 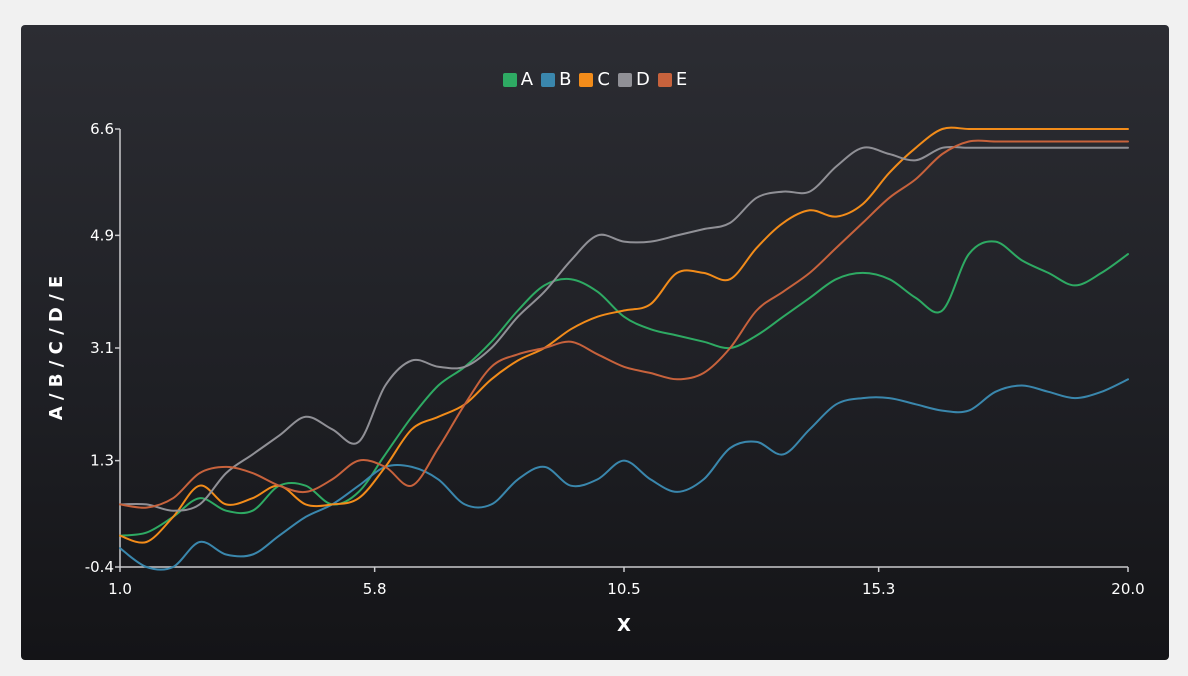 What do you see at coordinates (586, 79) in the screenshot?
I see `legend-swatch-c` at bounding box center [586, 79].